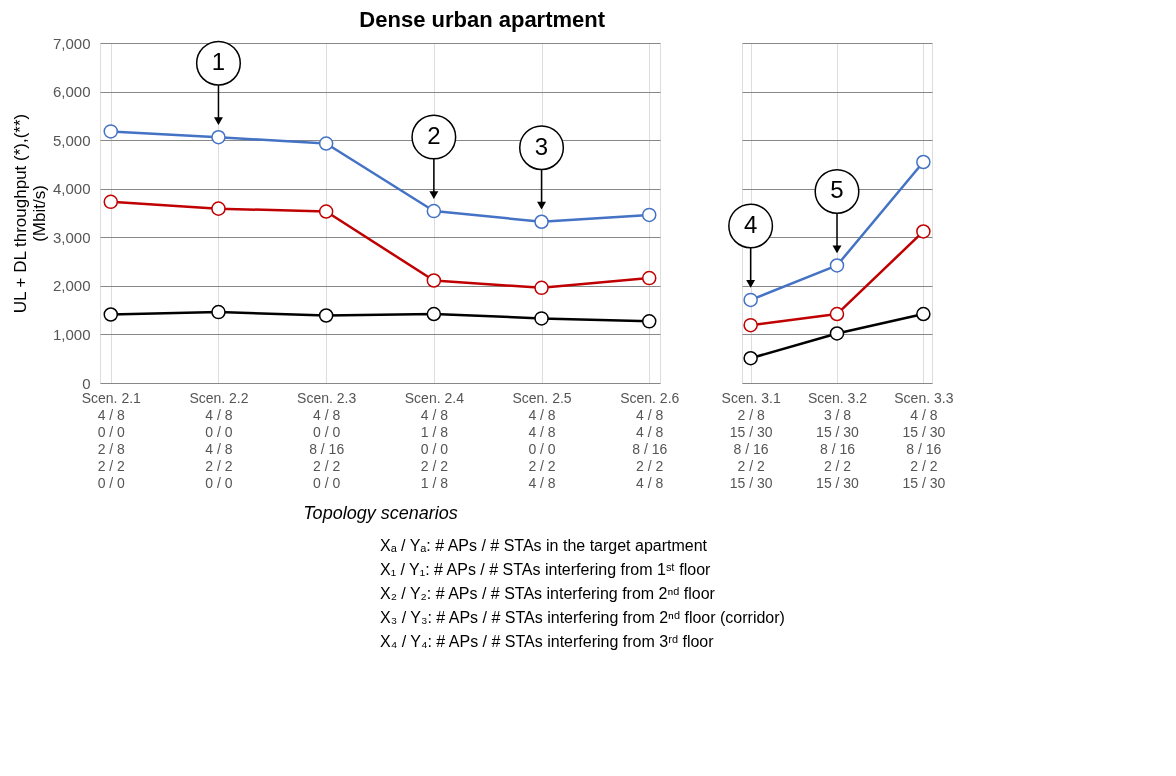 This screenshot has width=1176, height=776. Describe the element at coordinates (71, 140) in the screenshot. I see `y-tick-label: 5,000` at that location.